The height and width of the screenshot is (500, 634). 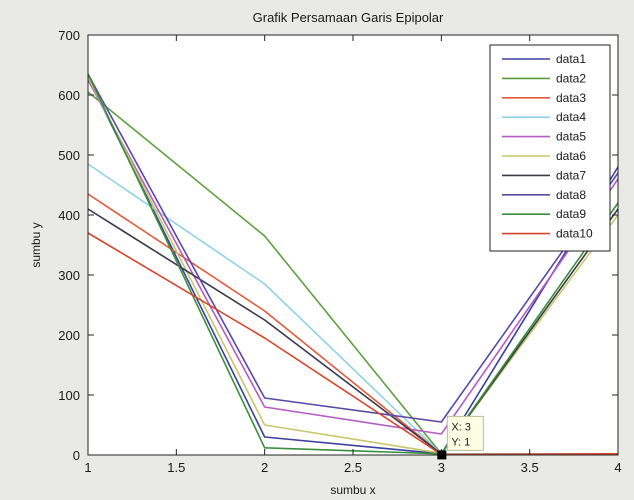 I want to click on legend-label-data5: data5, so click(x=571, y=137).